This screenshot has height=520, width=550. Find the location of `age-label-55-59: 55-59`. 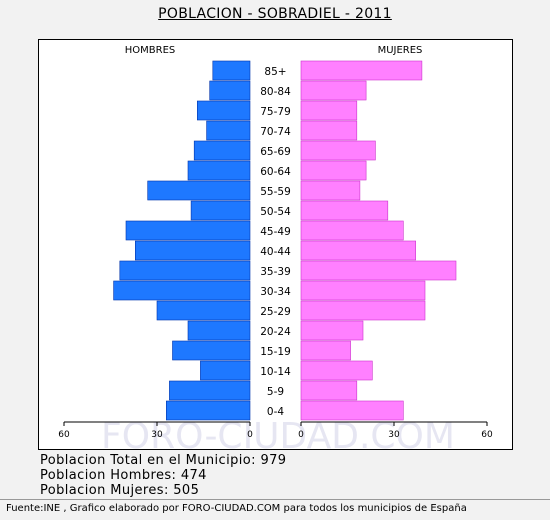

age-label-55-59: 55-59 is located at coordinates (275, 192).